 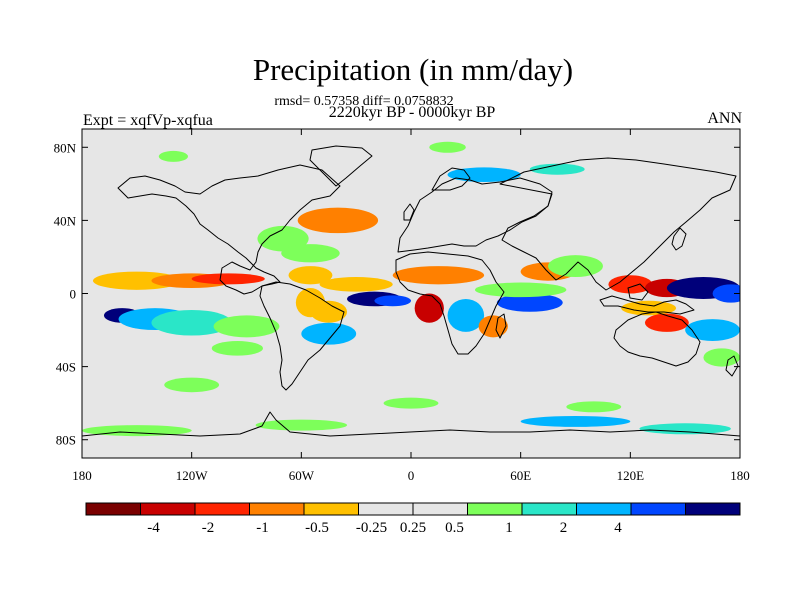 I want to click on coastline-new-zealand, so click(x=732, y=366).